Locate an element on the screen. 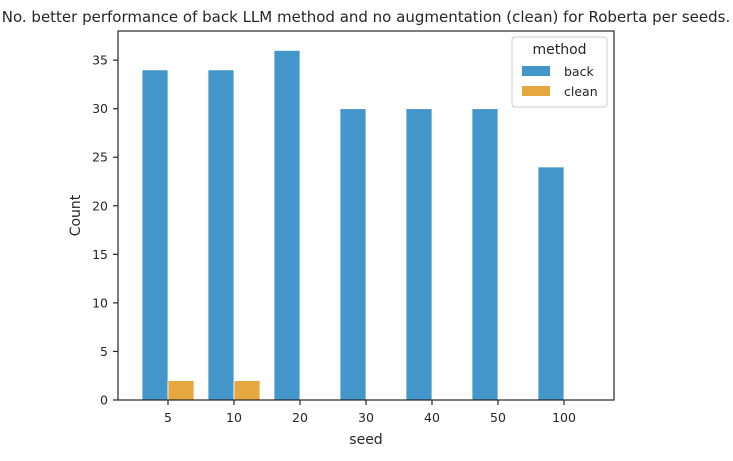  x-tick-label: 5 is located at coordinates (168, 417).